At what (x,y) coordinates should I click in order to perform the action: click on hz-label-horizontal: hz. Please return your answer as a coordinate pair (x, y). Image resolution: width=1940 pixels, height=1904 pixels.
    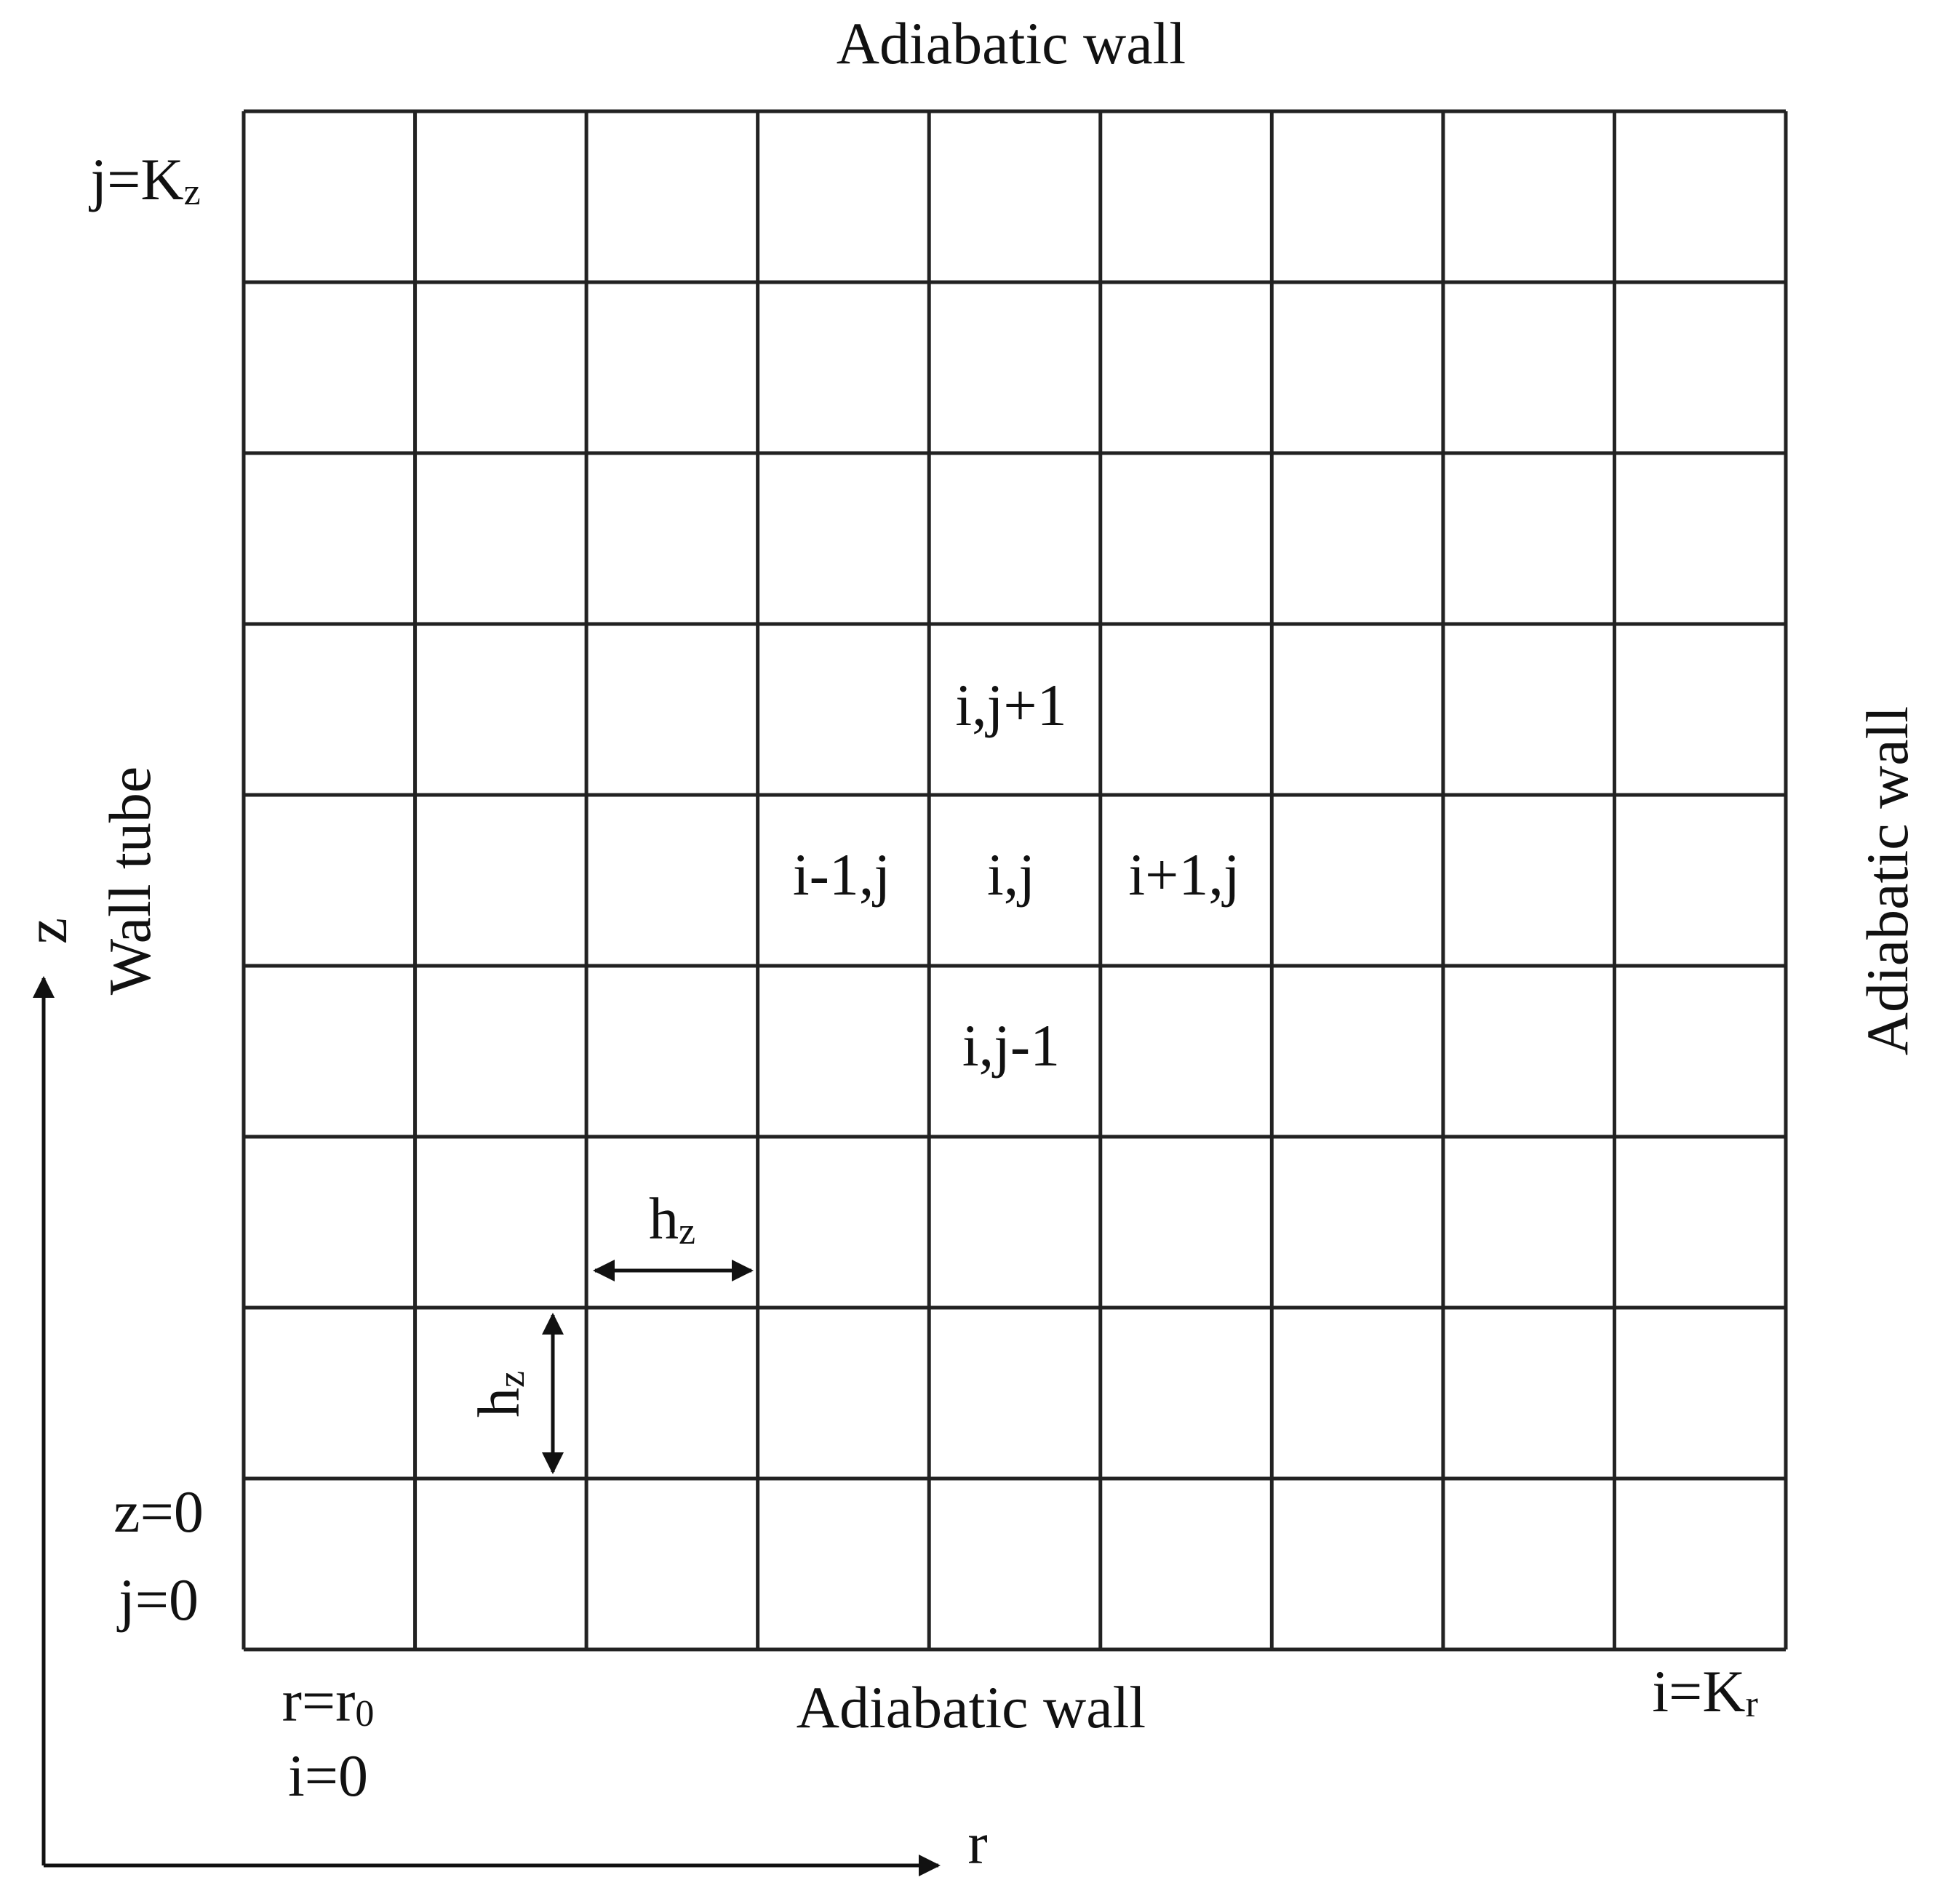
    Looking at the image, I should click on (672, 1218).